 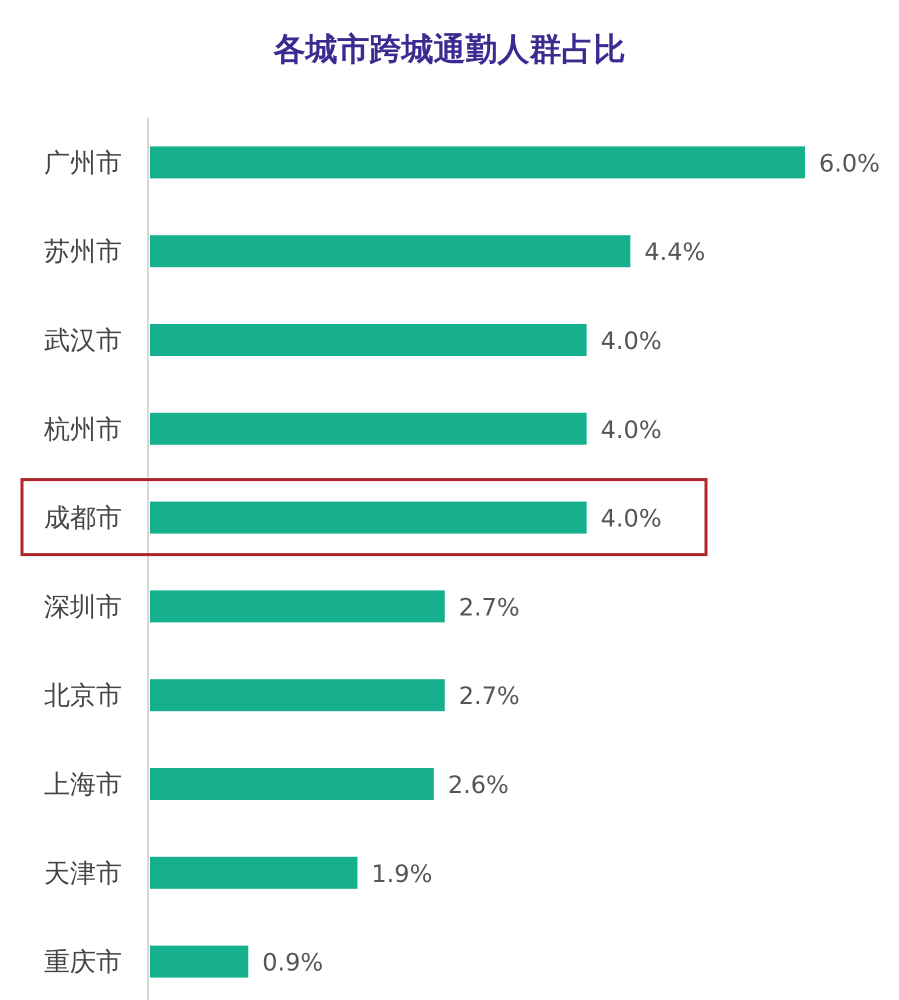 What do you see at coordinates (675, 252) in the screenshot?
I see `data-label: 4.4%` at bounding box center [675, 252].